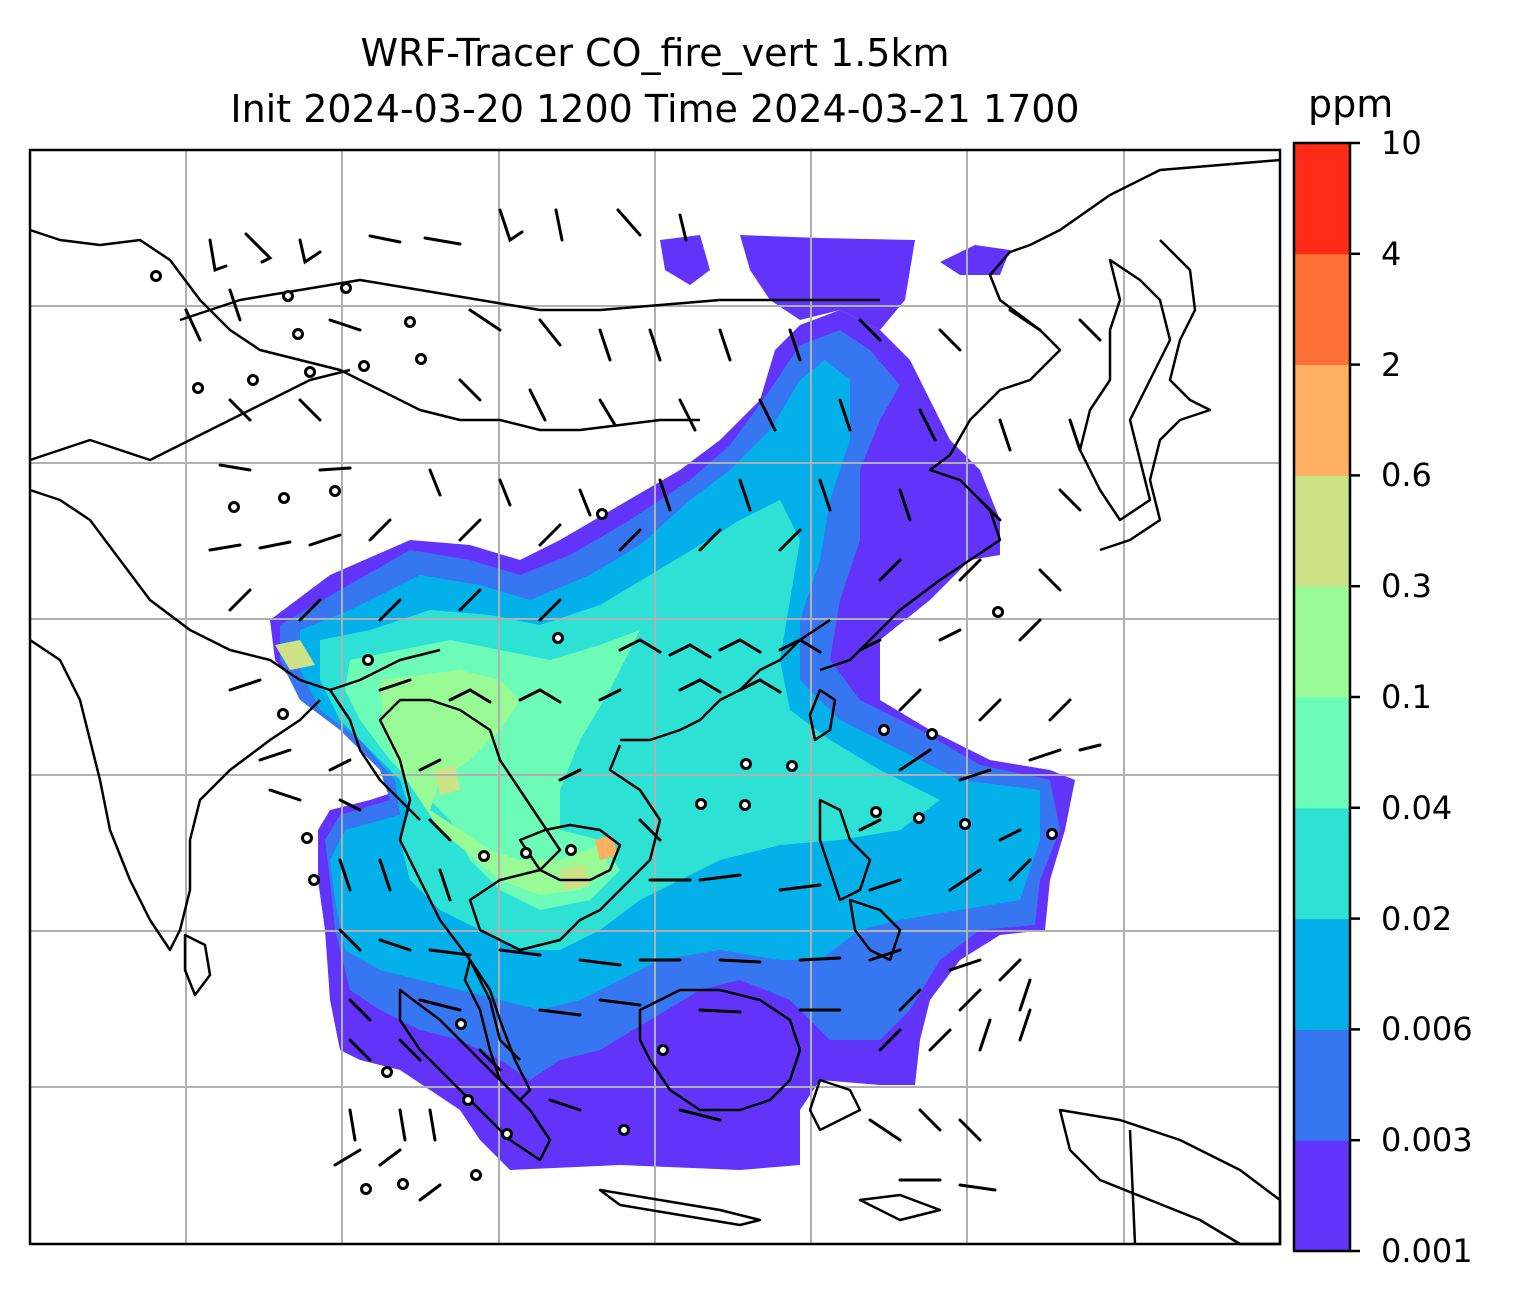  What do you see at coordinates (197, 965) in the screenshot?
I see `sri-lanka` at bounding box center [197, 965].